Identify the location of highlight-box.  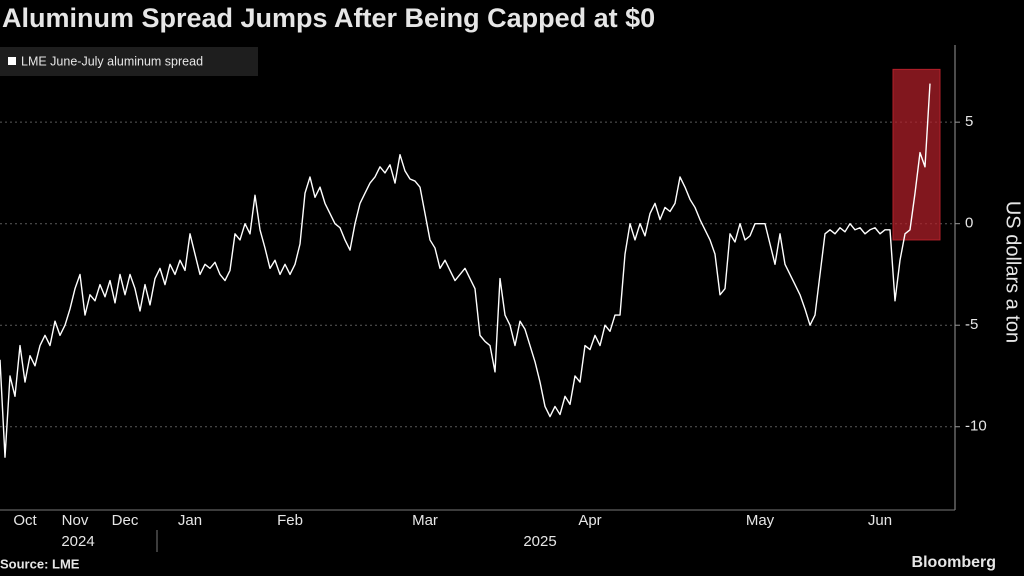
(916, 154).